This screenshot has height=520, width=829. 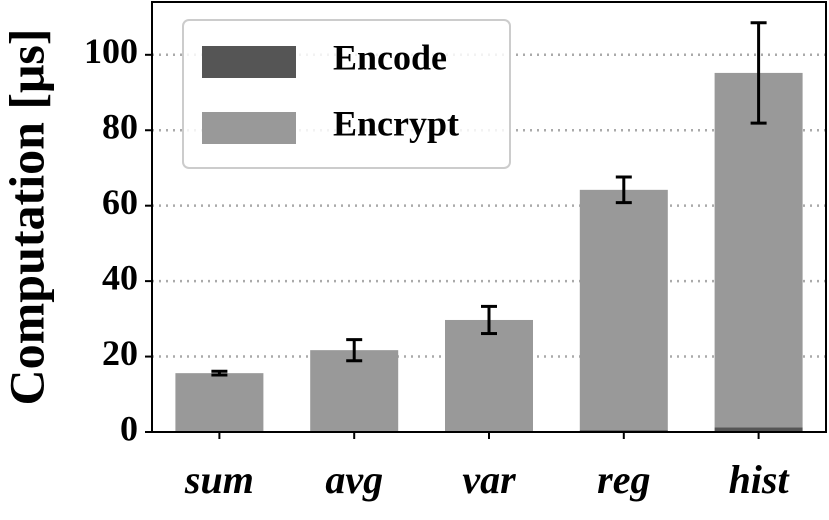 I want to click on y-tick-label: 20, so click(x=120, y=353).